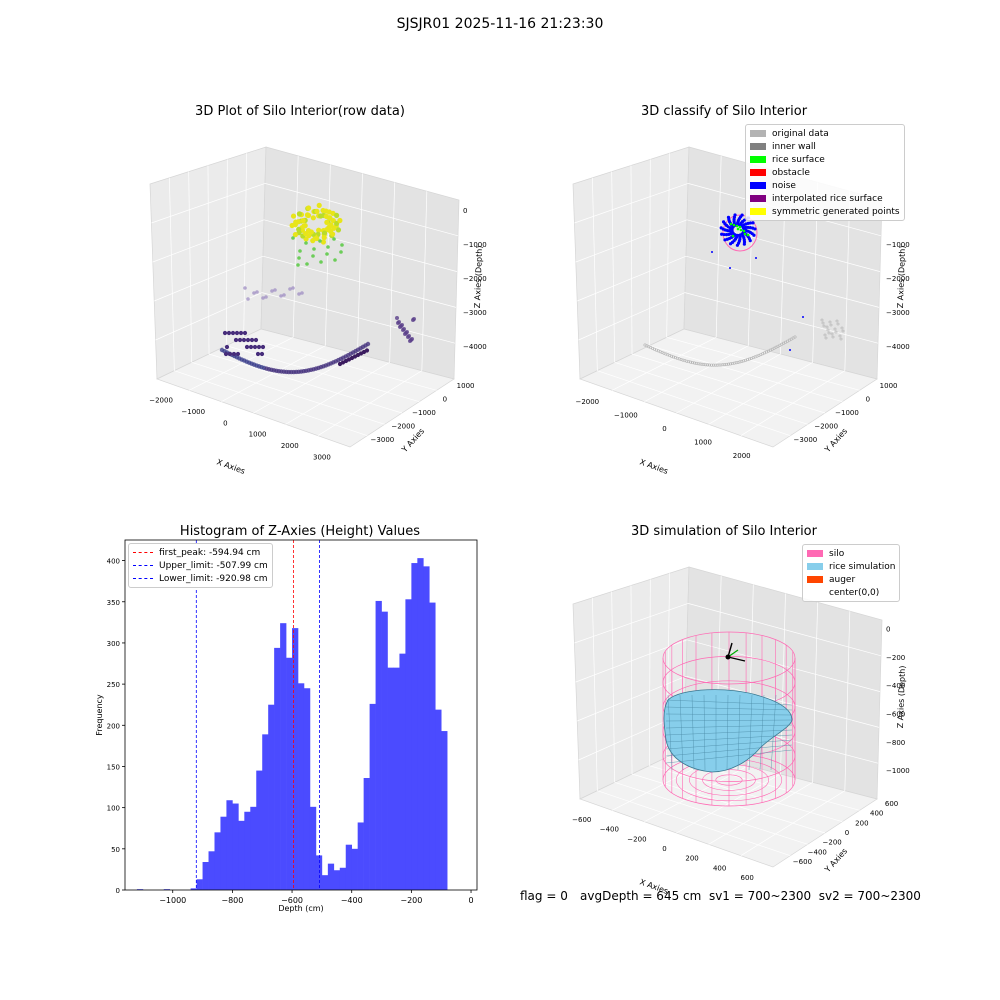 The height and width of the screenshot is (1000, 1000). Describe the element at coordinates (113, 603) in the screenshot. I see `y-tick-label: 350` at that location.